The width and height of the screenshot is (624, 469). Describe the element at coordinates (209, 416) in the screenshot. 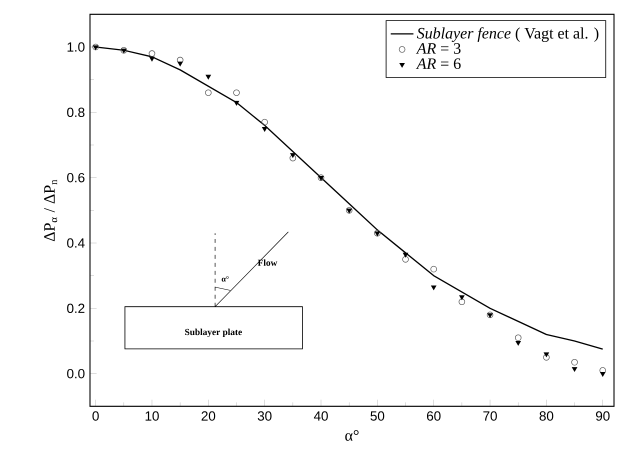

I see `x-tick-label: 20` at that location.